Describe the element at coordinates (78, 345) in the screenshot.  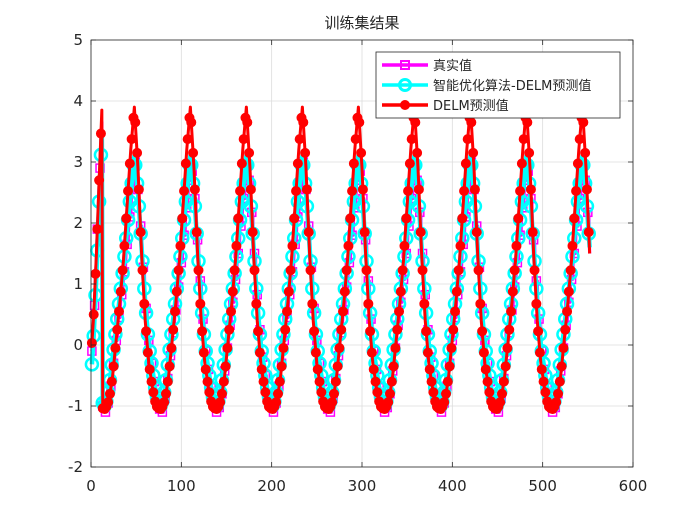
I see `y-tick-label: 0` at that location.